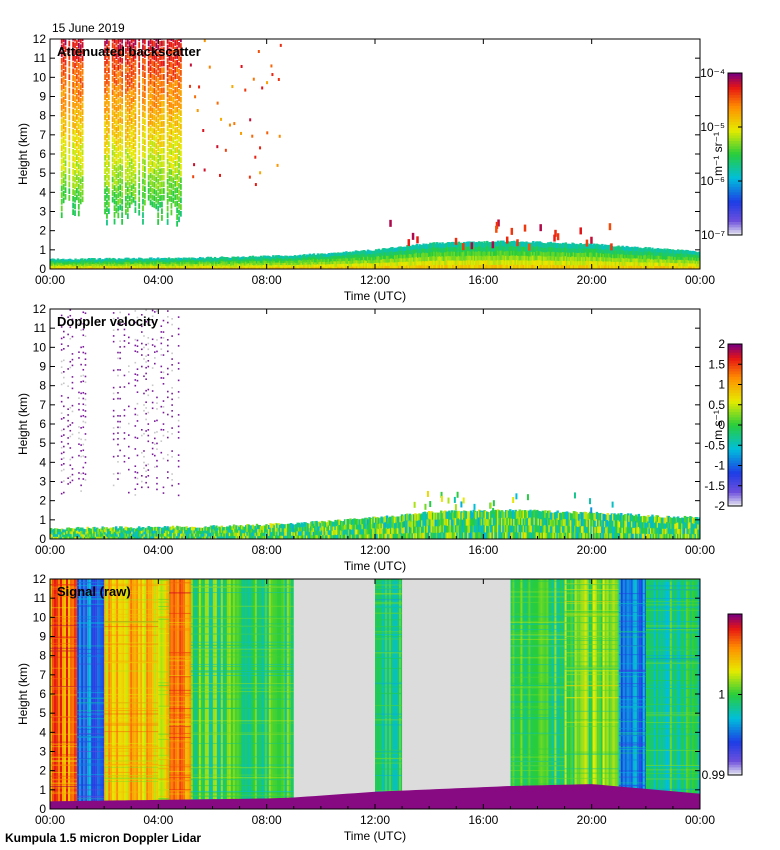 Image resolution: width=780 pixels, height=850 pixels. Describe the element at coordinates (42, 405) in the screenshot. I see `y-tick-label: 7` at that location.